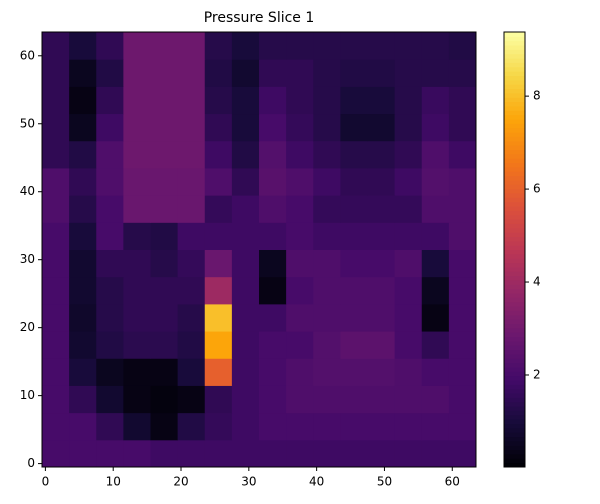  I want to click on colorbar-frame, so click(514, 249).